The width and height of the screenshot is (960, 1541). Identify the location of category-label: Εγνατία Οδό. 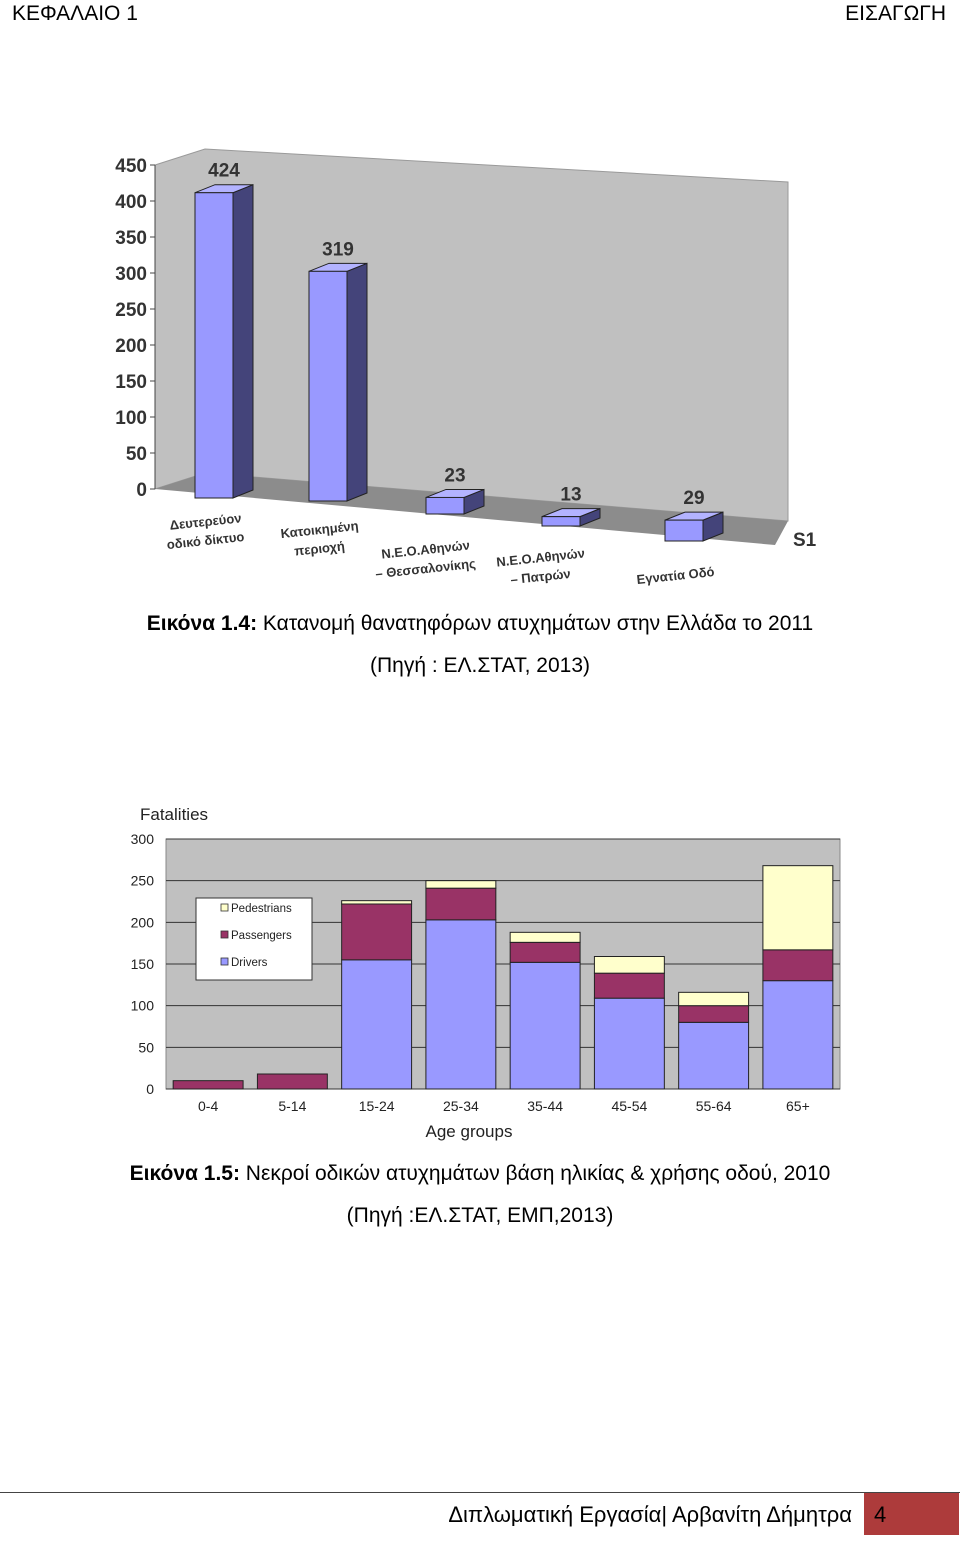
(675, 575).